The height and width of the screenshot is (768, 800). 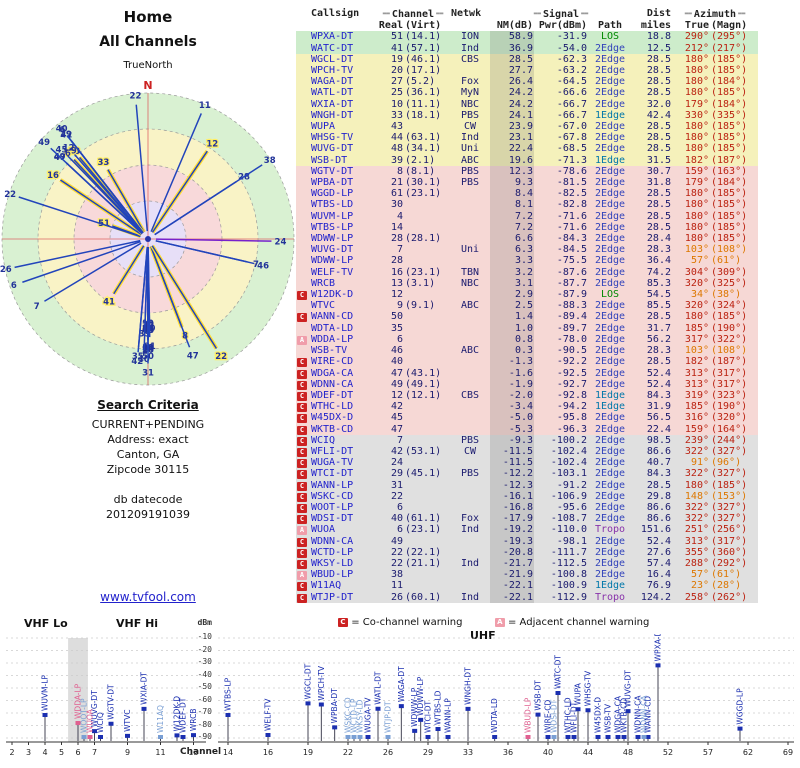 I want to click on callsign-cell: WGGD-LP, so click(x=332, y=194).